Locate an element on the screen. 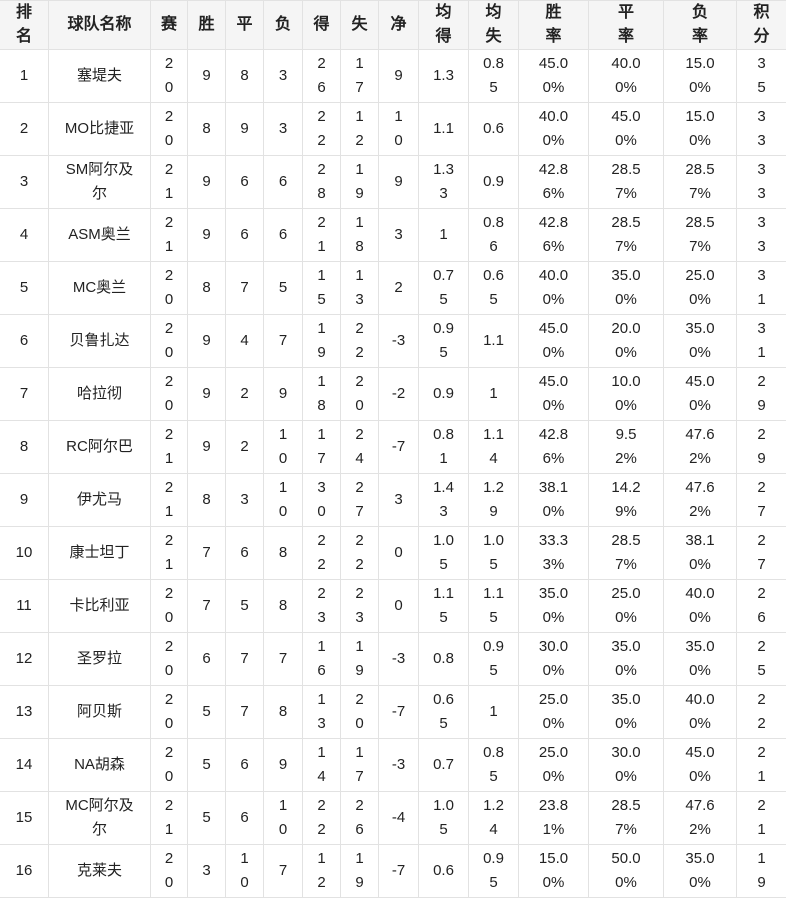 Image resolution: width=786 pixels, height=898 pixels. played-value: 20 is located at coordinates (169, 606).